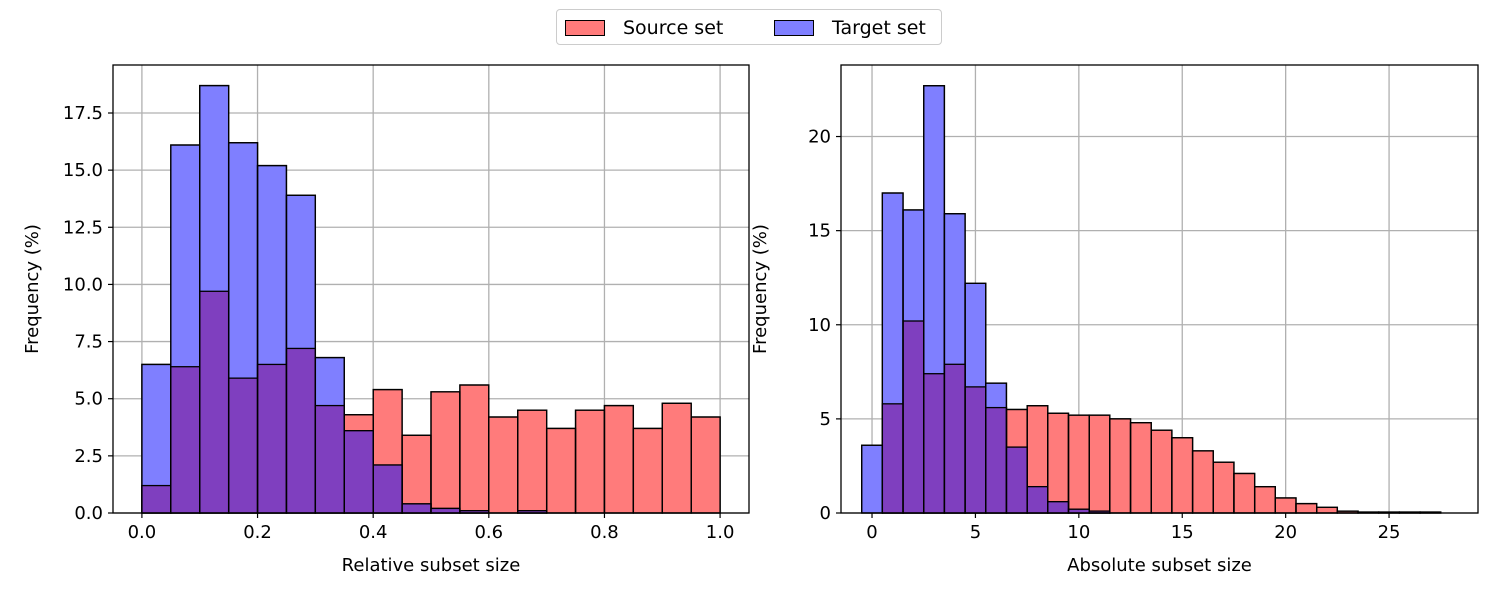 This screenshot has height=600, width=1500. What do you see at coordinates (1389, 532) in the screenshot?
I see `x-tick-label: 25` at bounding box center [1389, 532].